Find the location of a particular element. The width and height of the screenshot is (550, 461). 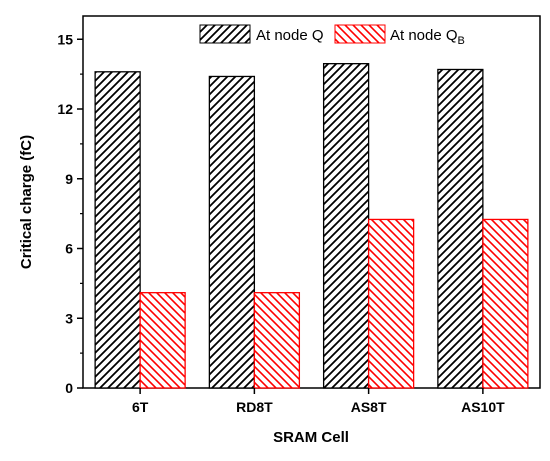

x-axis-ticks: 6T RD8T AS8T AS10T is located at coordinates (318, 401).